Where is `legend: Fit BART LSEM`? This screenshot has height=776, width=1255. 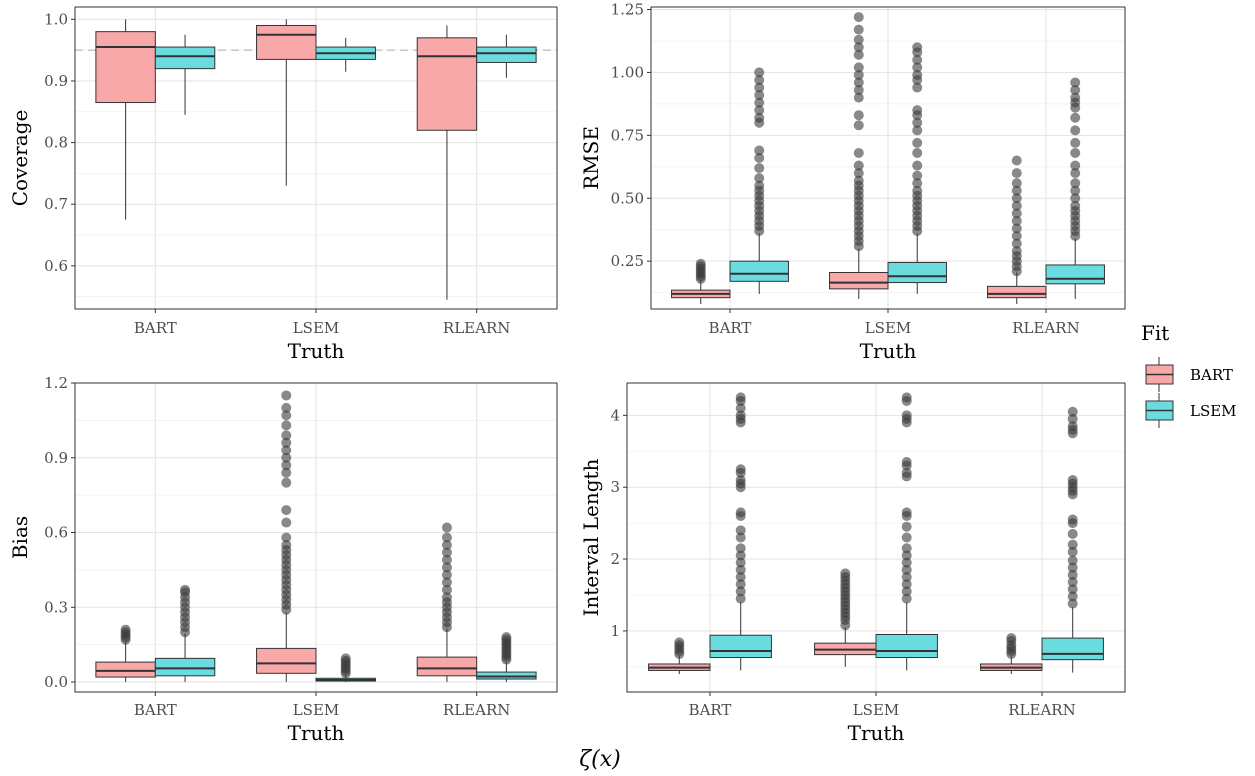 legend: Fit BART LSEM is located at coordinates (1189, 374).